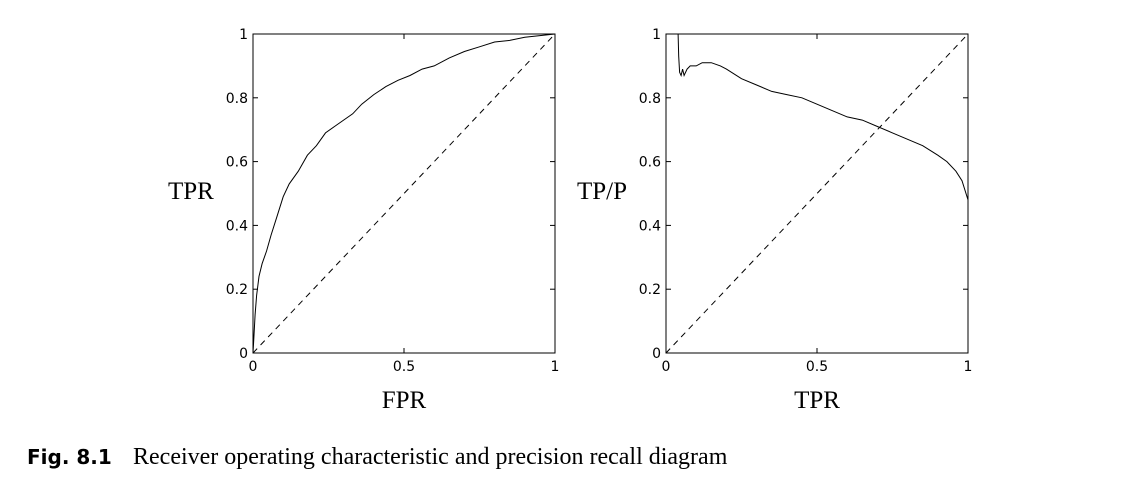 This screenshot has height=487, width=1125. I want to click on roc-xtick-label: 0.5, so click(404, 367).